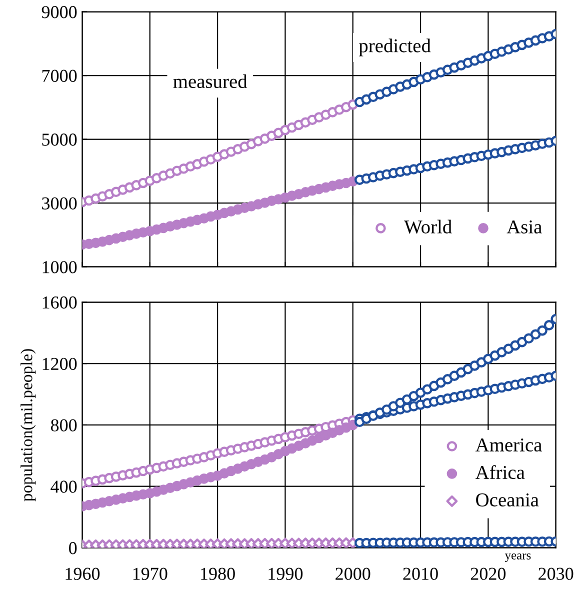 This screenshot has width=579, height=589. Describe the element at coordinates (556, 574) in the screenshot. I see `x-tick-label: 2030` at that location.